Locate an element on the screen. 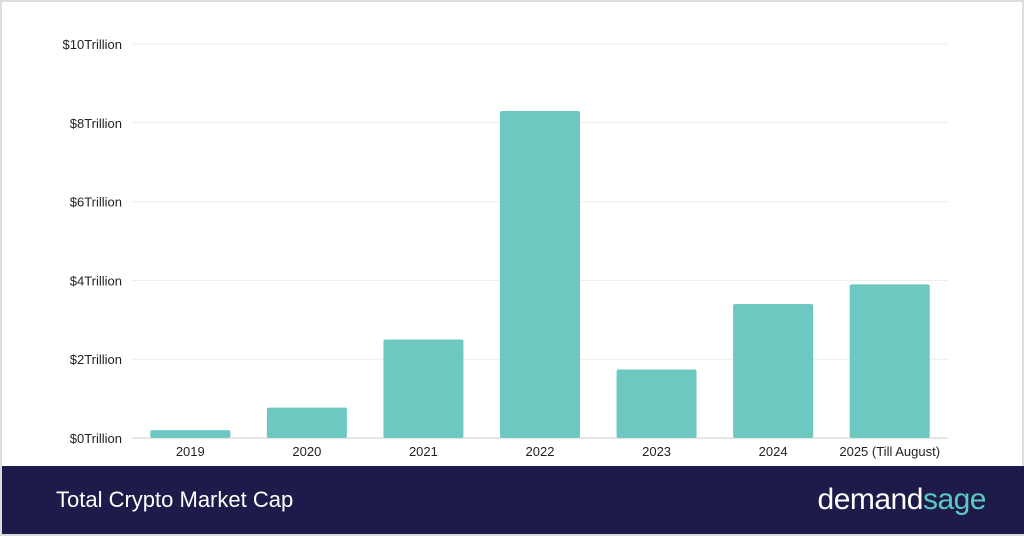 The width and height of the screenshot is (1024, 536). x-tick-label: 2025 (Till August) is located at coordinates (889, 451).